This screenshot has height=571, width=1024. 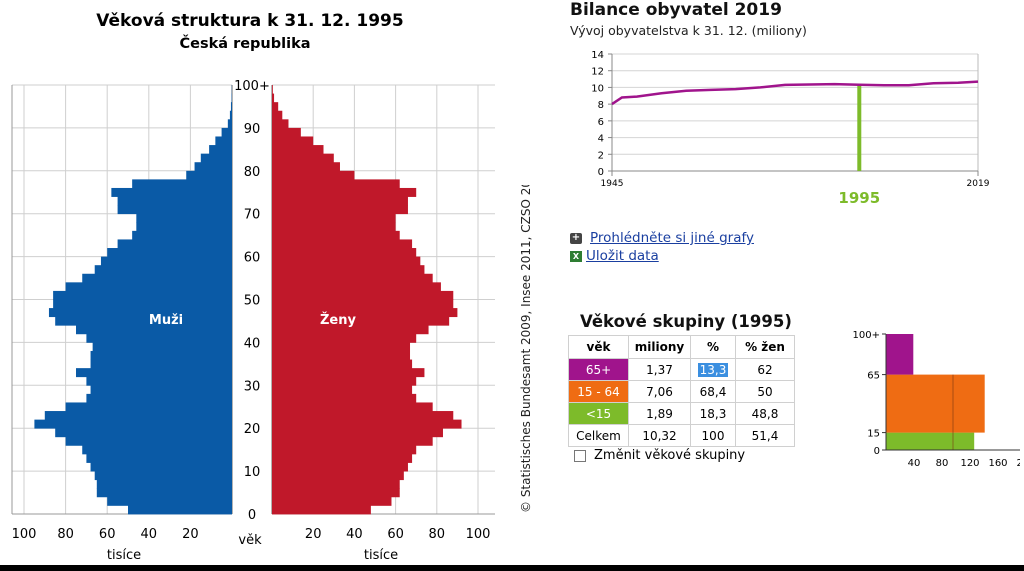 I want to click on female-bars, so click(x=367, y=300).